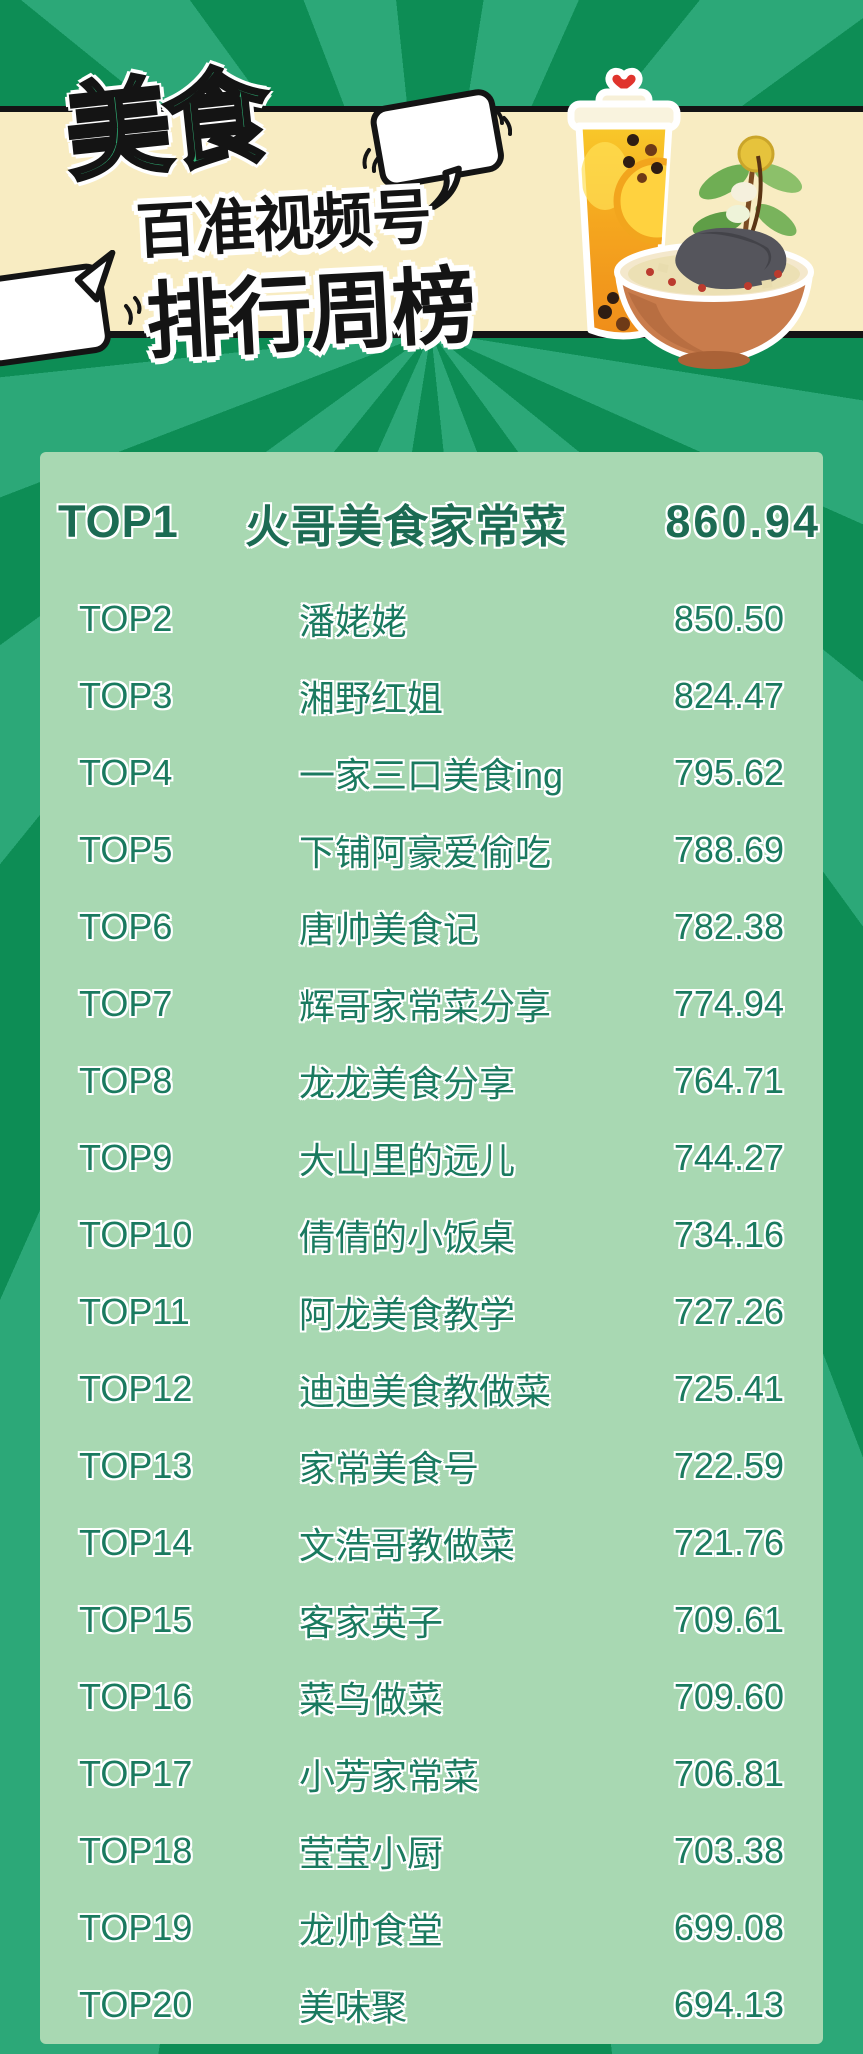 The height and width of the screenshot is (2054, 863). What do you see at coordinates (728, 618) in the screenshot?
I see `score-value: 850.50` at bounding box center [728, 618].